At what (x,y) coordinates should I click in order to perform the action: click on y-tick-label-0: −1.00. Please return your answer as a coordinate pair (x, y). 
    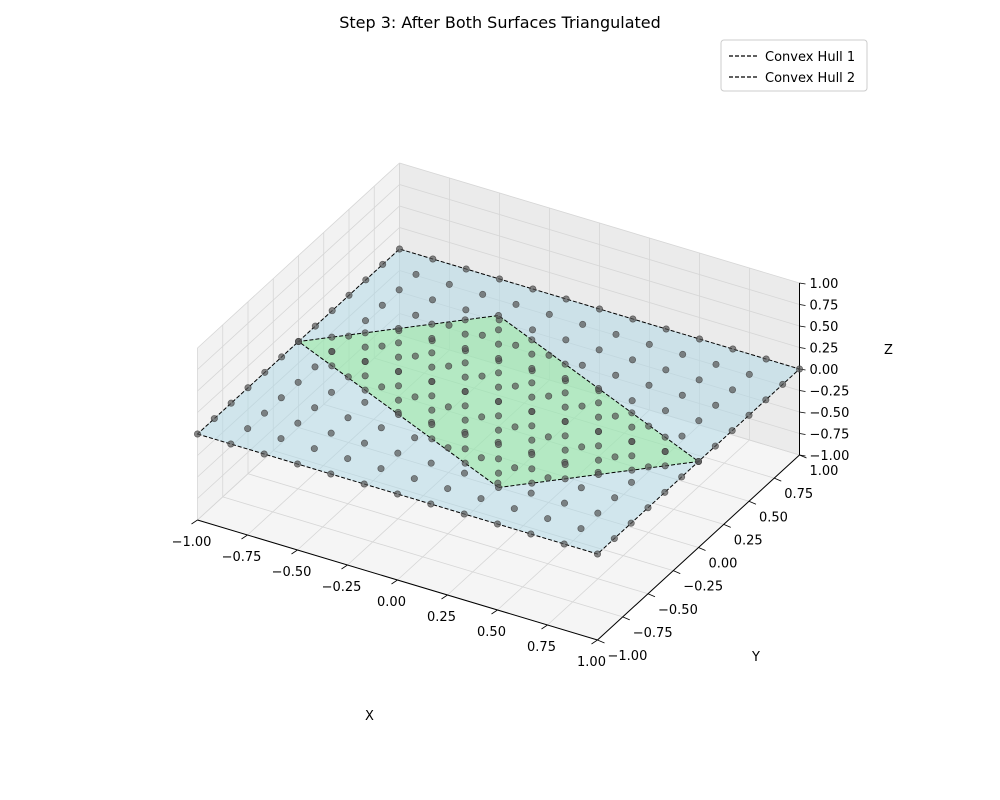
    Looking at the image, I should click on (628, 656).